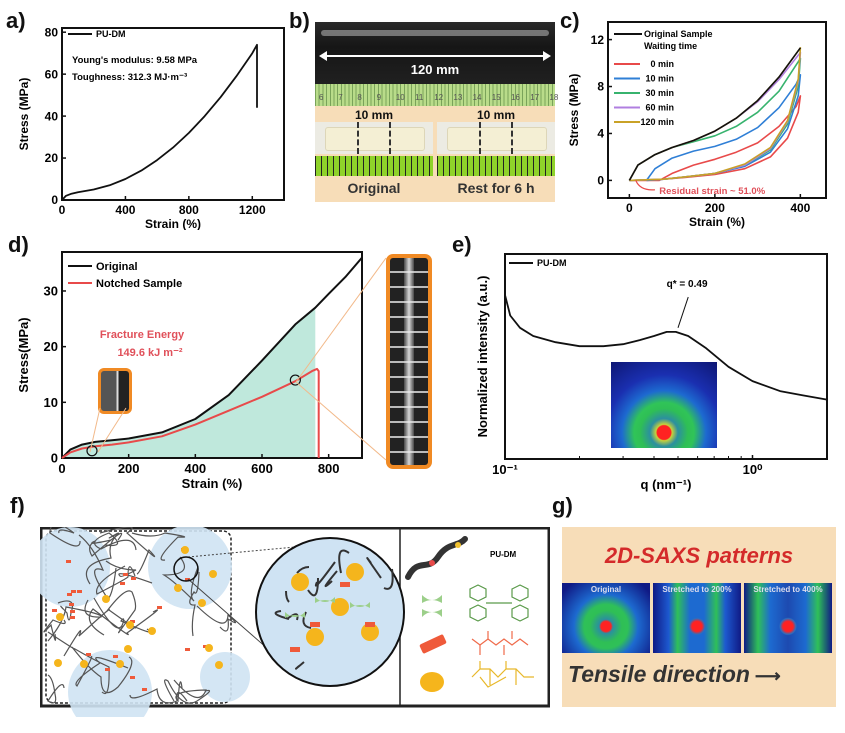  I want to click on y-tick-label: 0, so click(600, 181).